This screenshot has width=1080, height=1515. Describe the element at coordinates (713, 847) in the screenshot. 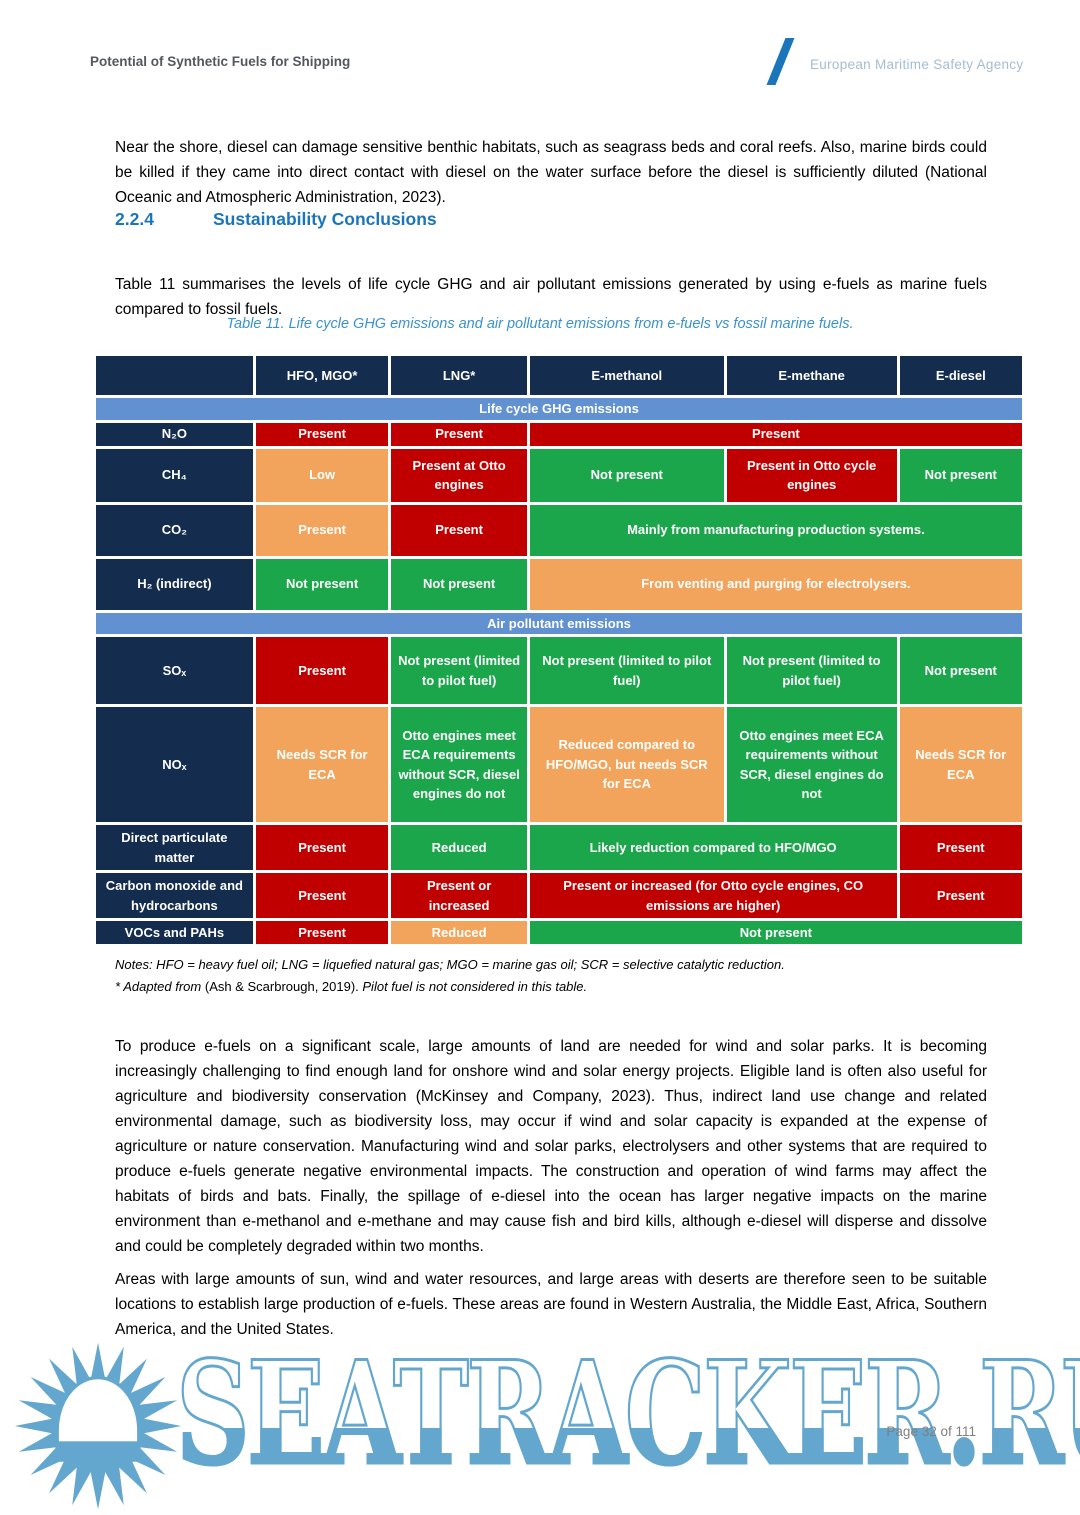

I see `table-cell: Likely reduction compared to HFO/MGO` at that location.